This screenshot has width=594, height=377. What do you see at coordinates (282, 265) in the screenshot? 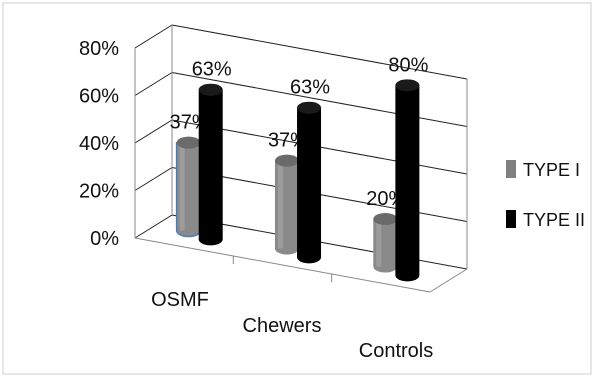
I see `floor-front-edge` at bounding box center [282, 265].